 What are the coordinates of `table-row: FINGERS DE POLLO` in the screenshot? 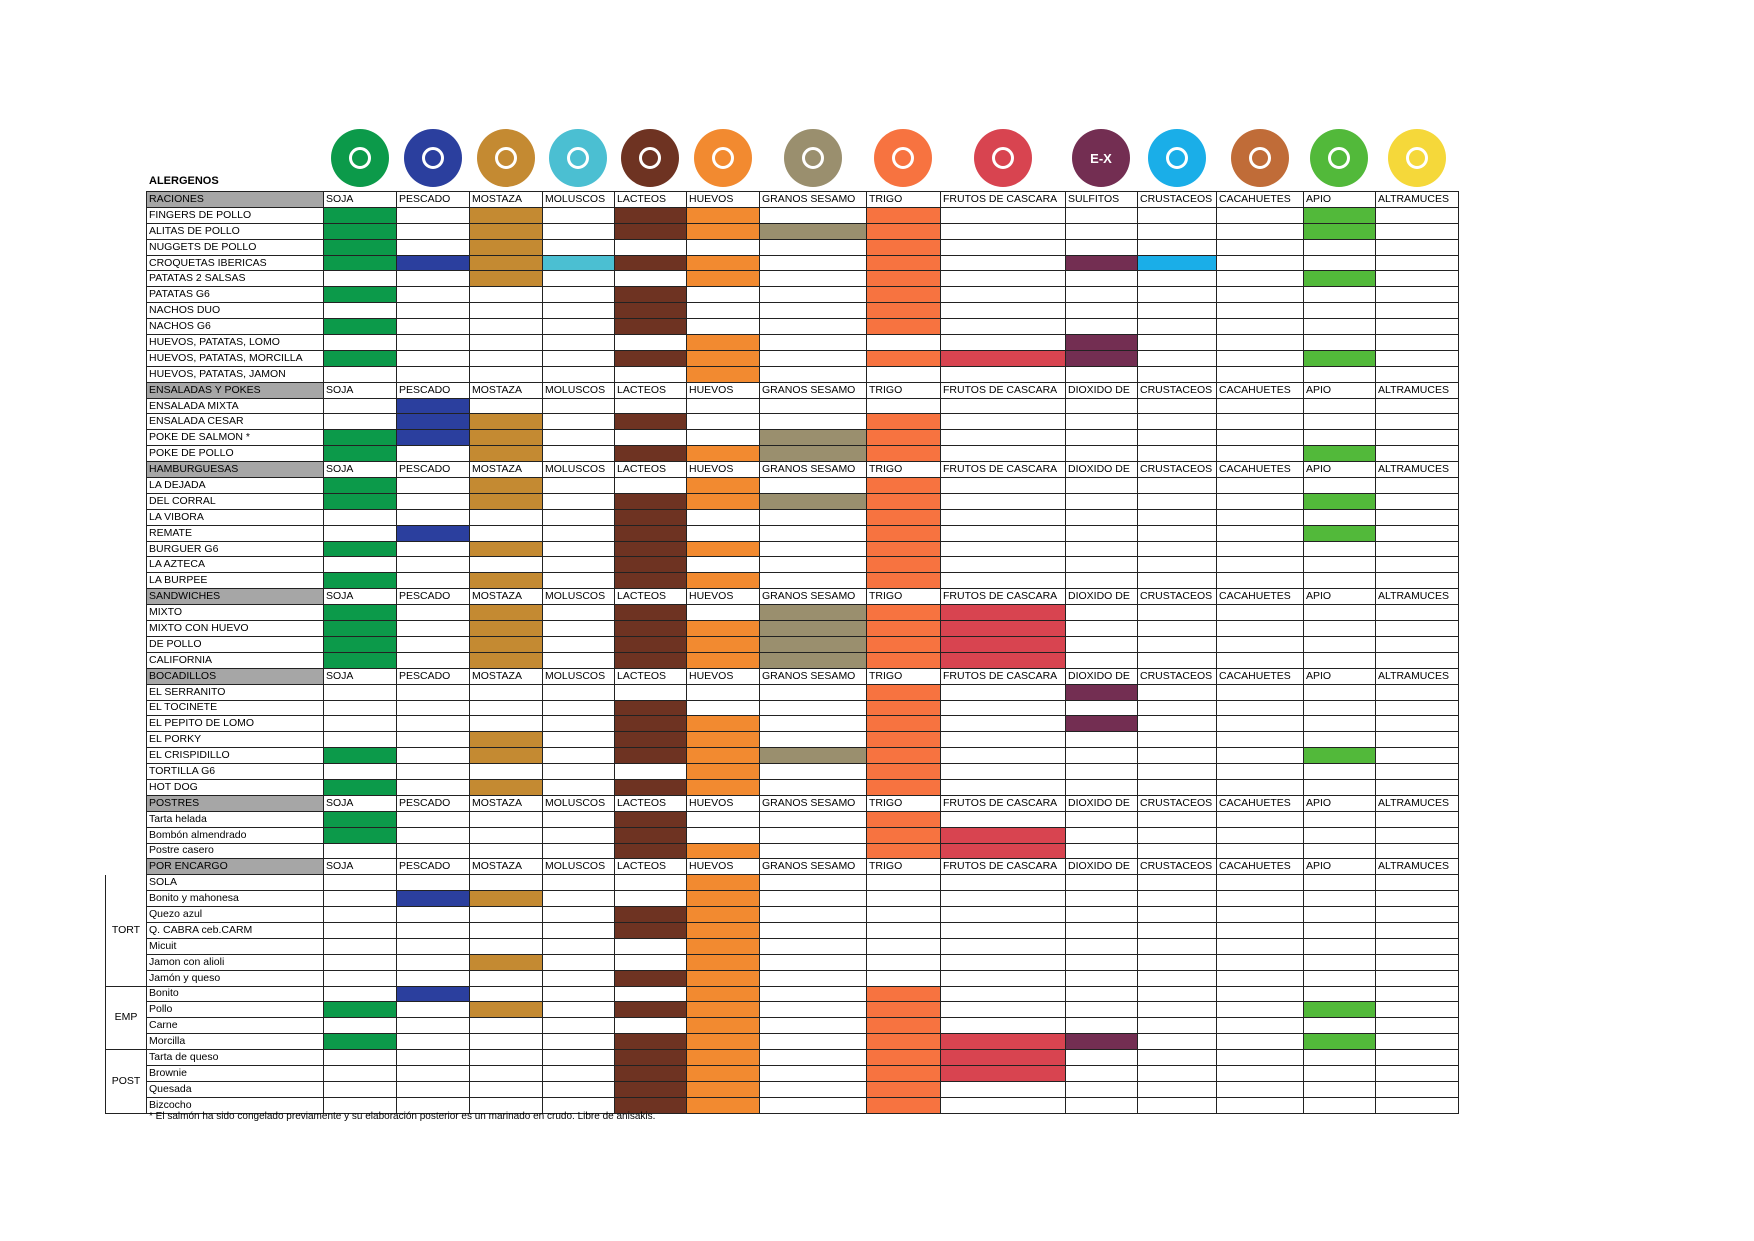 It's located at (782, 215).